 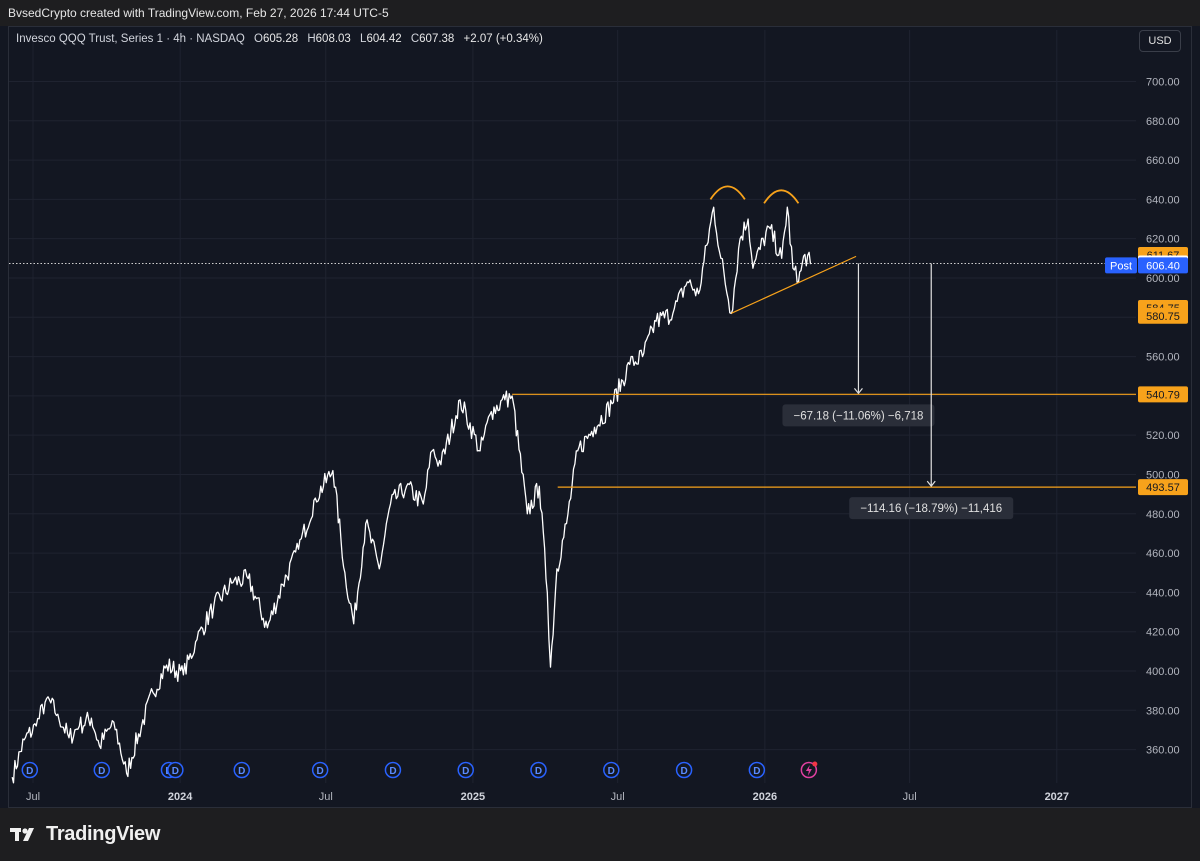 I want to click on high-label: H, so click(x=311, y=39).